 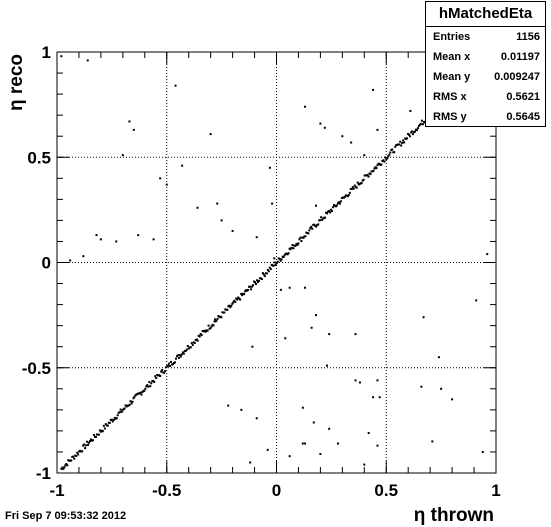 I want to click on stats-label: Mean x, so click(x=452, y=57).